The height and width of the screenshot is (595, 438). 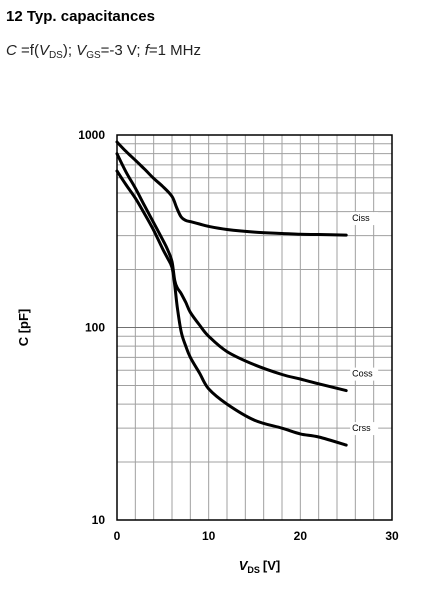 I want to click on series-label-bg-coss, so click(x=364, y=374).